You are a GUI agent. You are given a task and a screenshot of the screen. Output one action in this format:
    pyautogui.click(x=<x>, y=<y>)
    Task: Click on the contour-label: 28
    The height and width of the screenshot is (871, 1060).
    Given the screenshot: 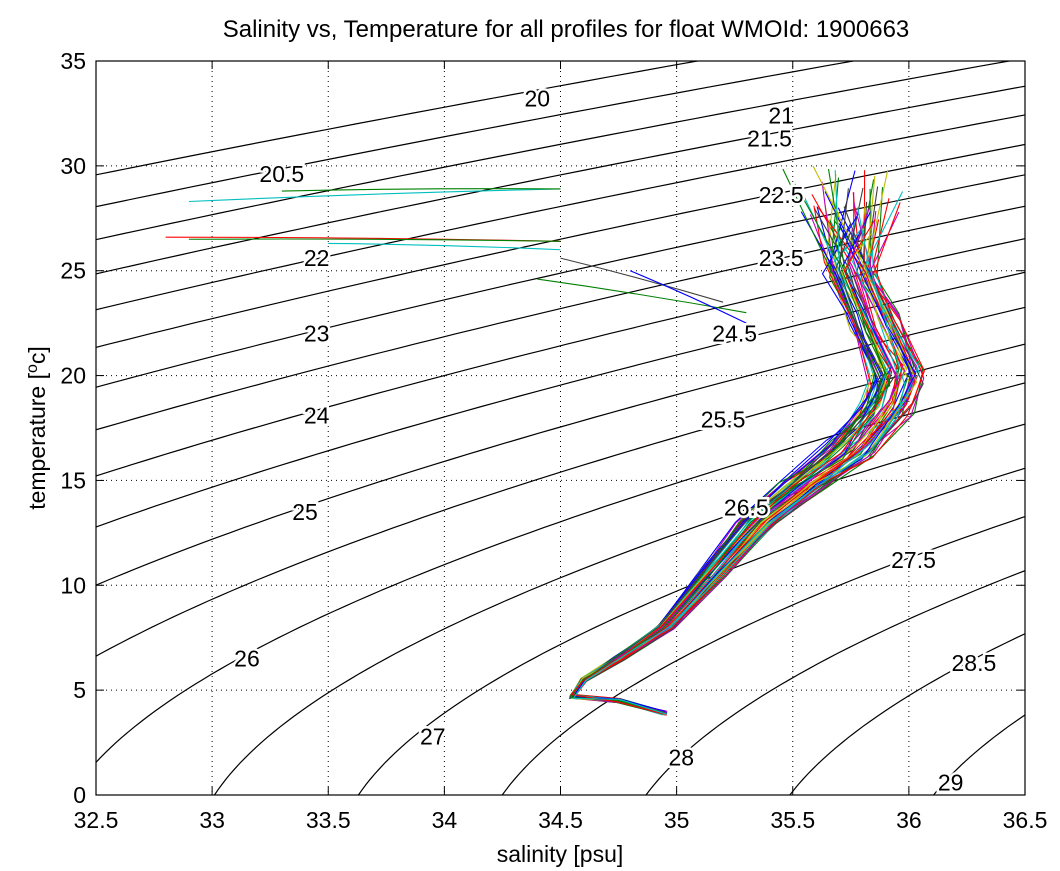 What is the action you would take?
    pyautogui.click(x=681, y=757)
    